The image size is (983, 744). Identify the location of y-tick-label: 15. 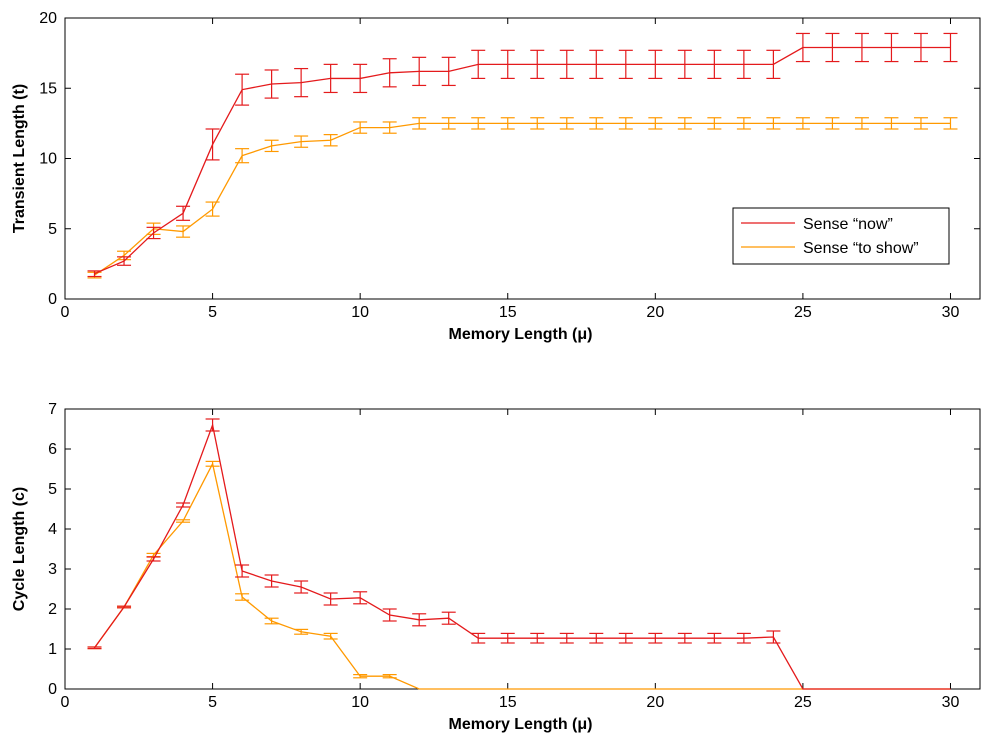
(48, 88).